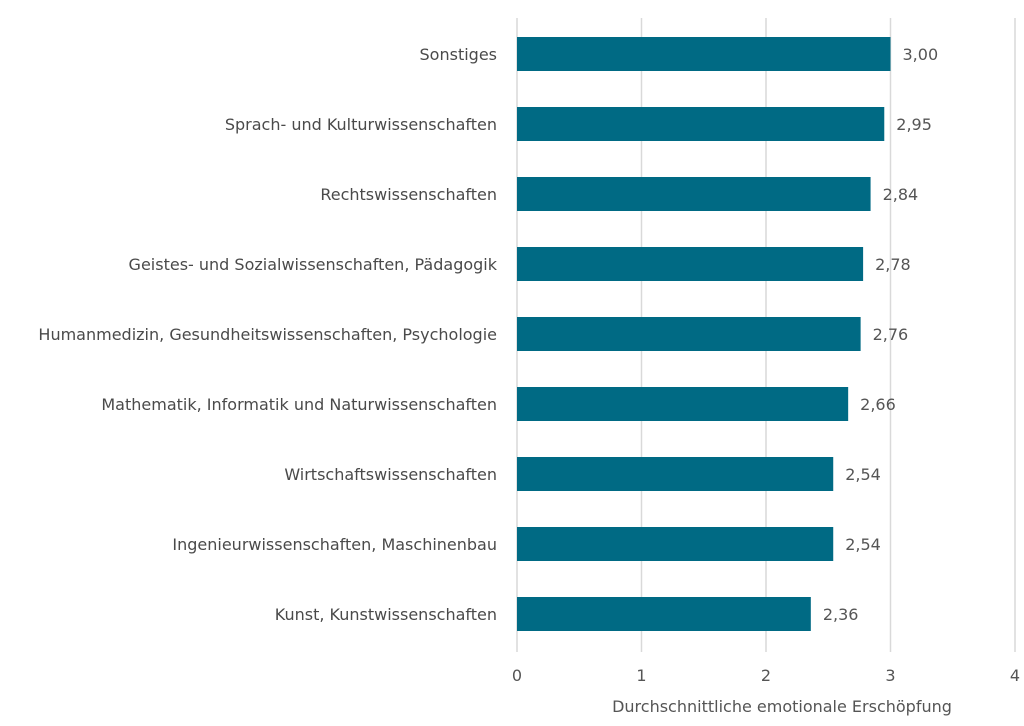 This screenshot has height=726, width=1024. Describe the element at coordinates (890, 675) in the screenshot. I see `x-tick-label: 3` at that location.